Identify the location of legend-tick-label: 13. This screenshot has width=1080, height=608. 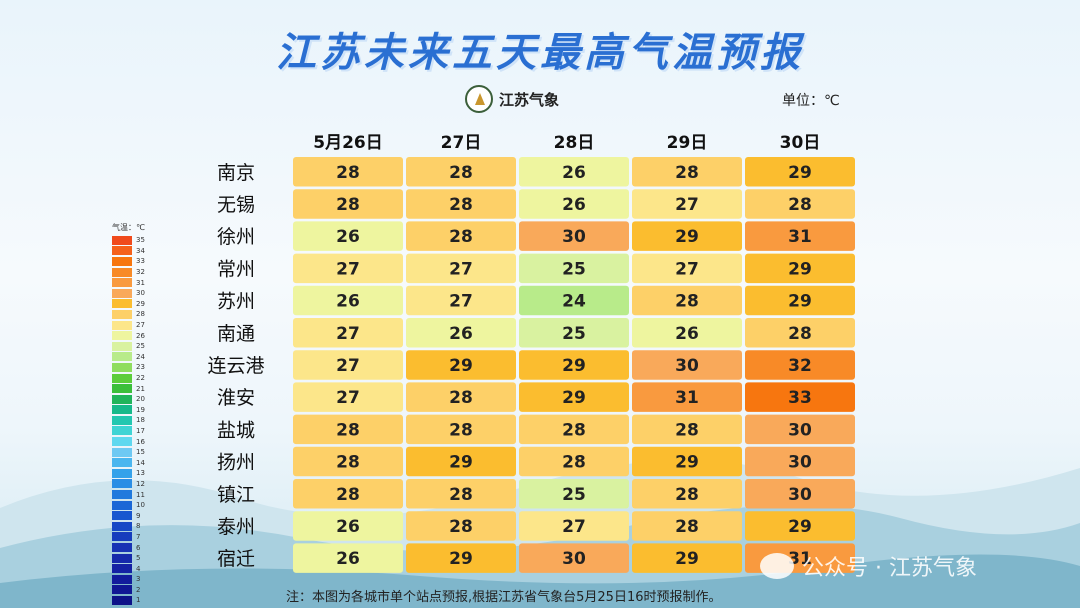
(140, 473).